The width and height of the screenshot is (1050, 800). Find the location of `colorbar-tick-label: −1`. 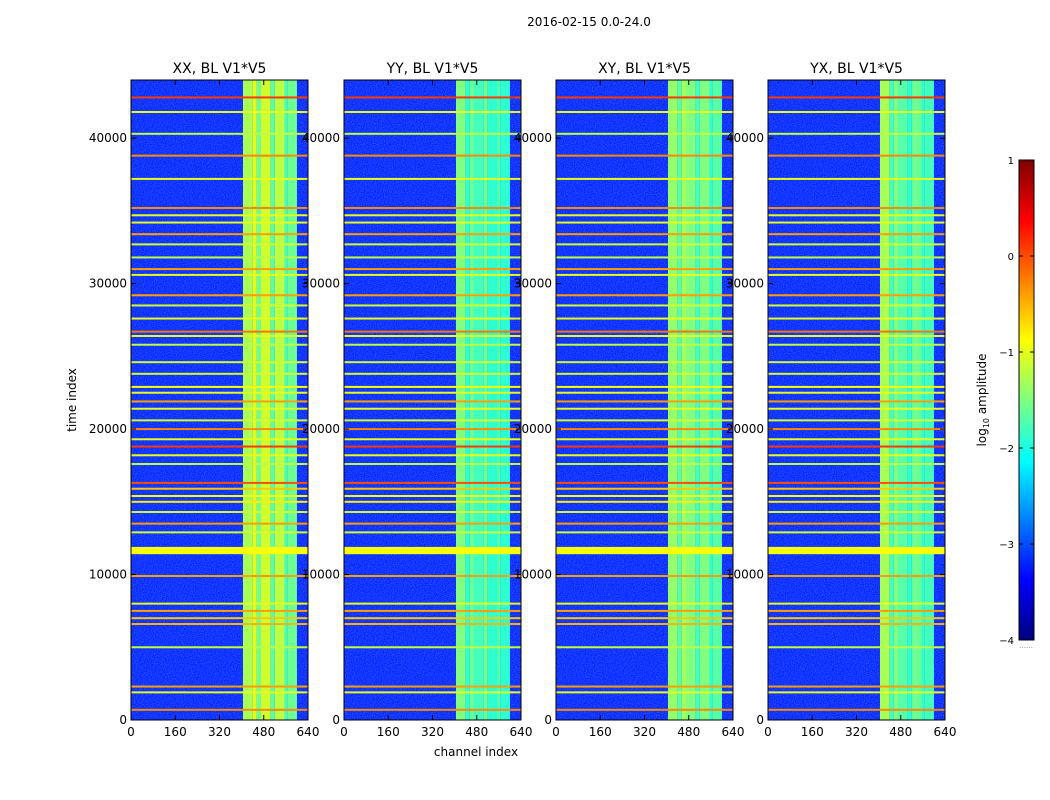

colorbar-tick-label: −1 is located at coordinates (1006, 353).